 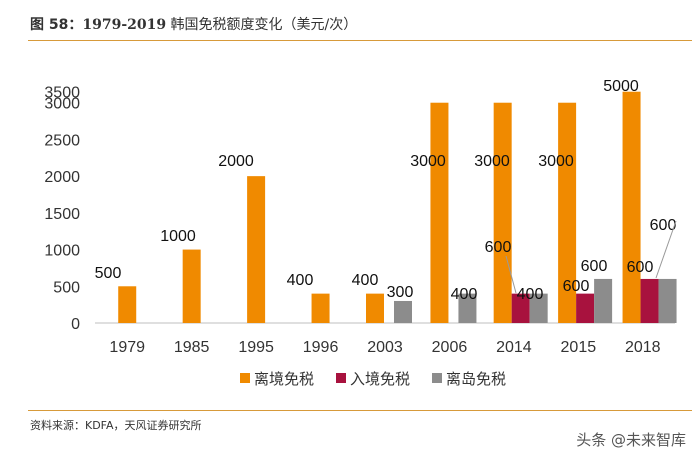 What do you see at coordinates (284, 379) in the screenshot?
I see `legend-label: 离境免税` at bounding box center [284, 379].